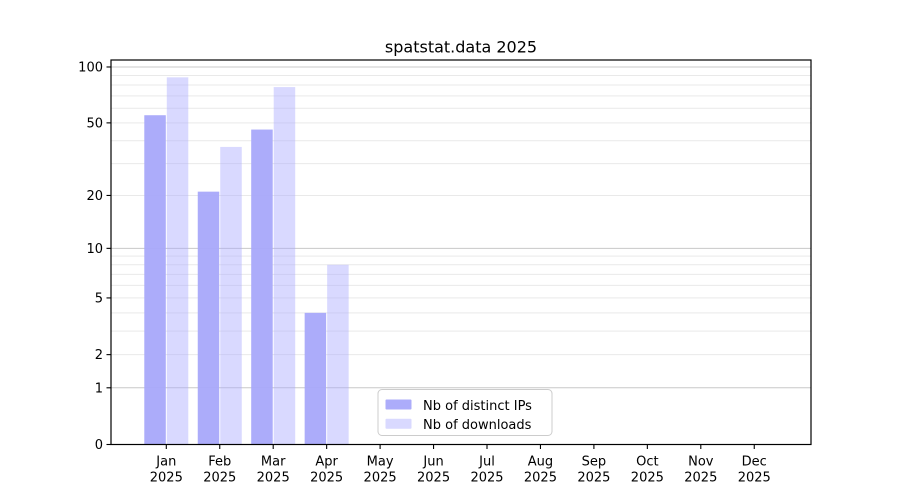  Describe the element at coordinates (477, 425) in the screenshot. I see `legend-label-downloads: Nb of downloads` at that location.